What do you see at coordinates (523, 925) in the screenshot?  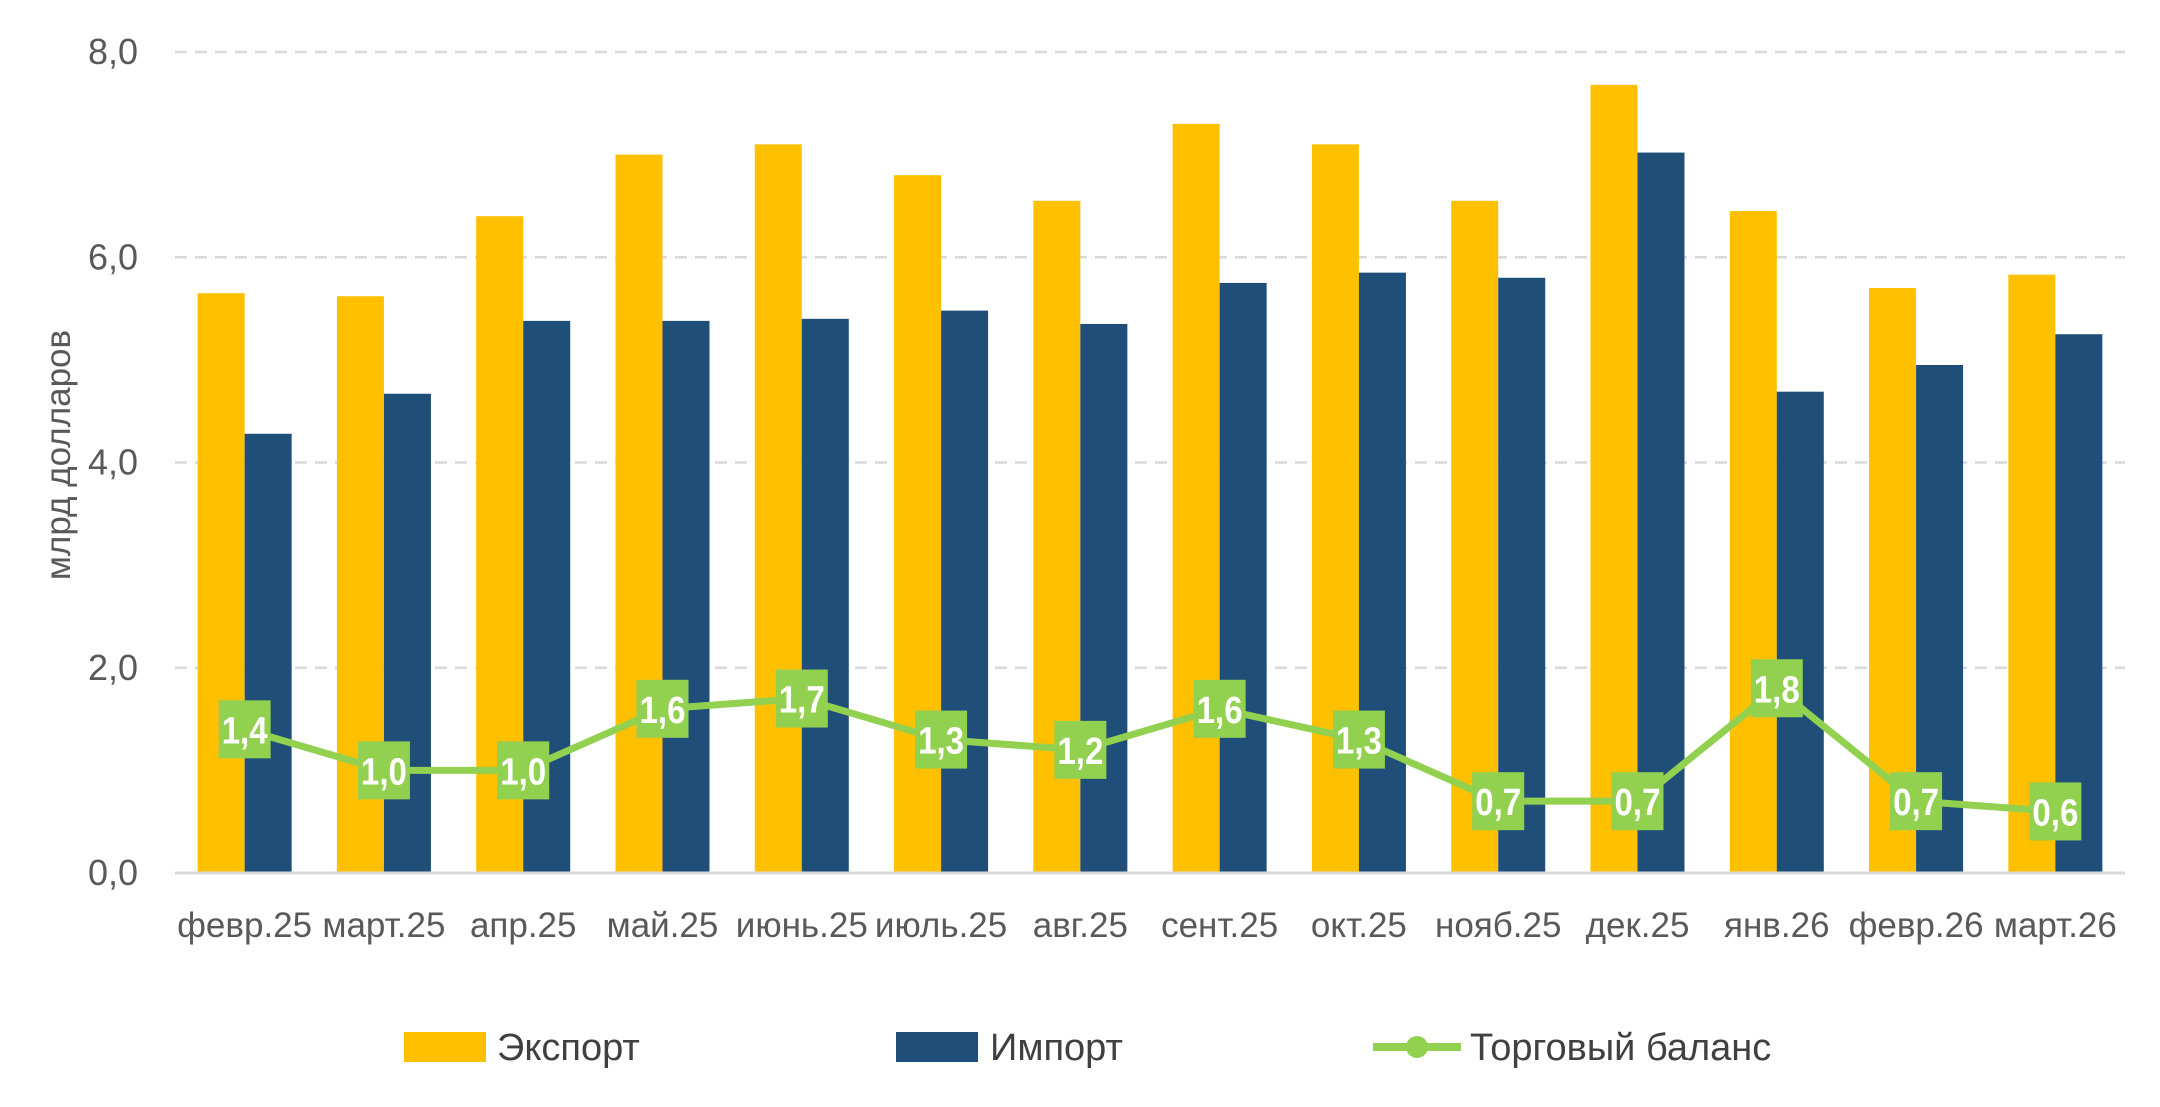 I see `x-tick-label: апр.25` at bounding box center [523, 925].